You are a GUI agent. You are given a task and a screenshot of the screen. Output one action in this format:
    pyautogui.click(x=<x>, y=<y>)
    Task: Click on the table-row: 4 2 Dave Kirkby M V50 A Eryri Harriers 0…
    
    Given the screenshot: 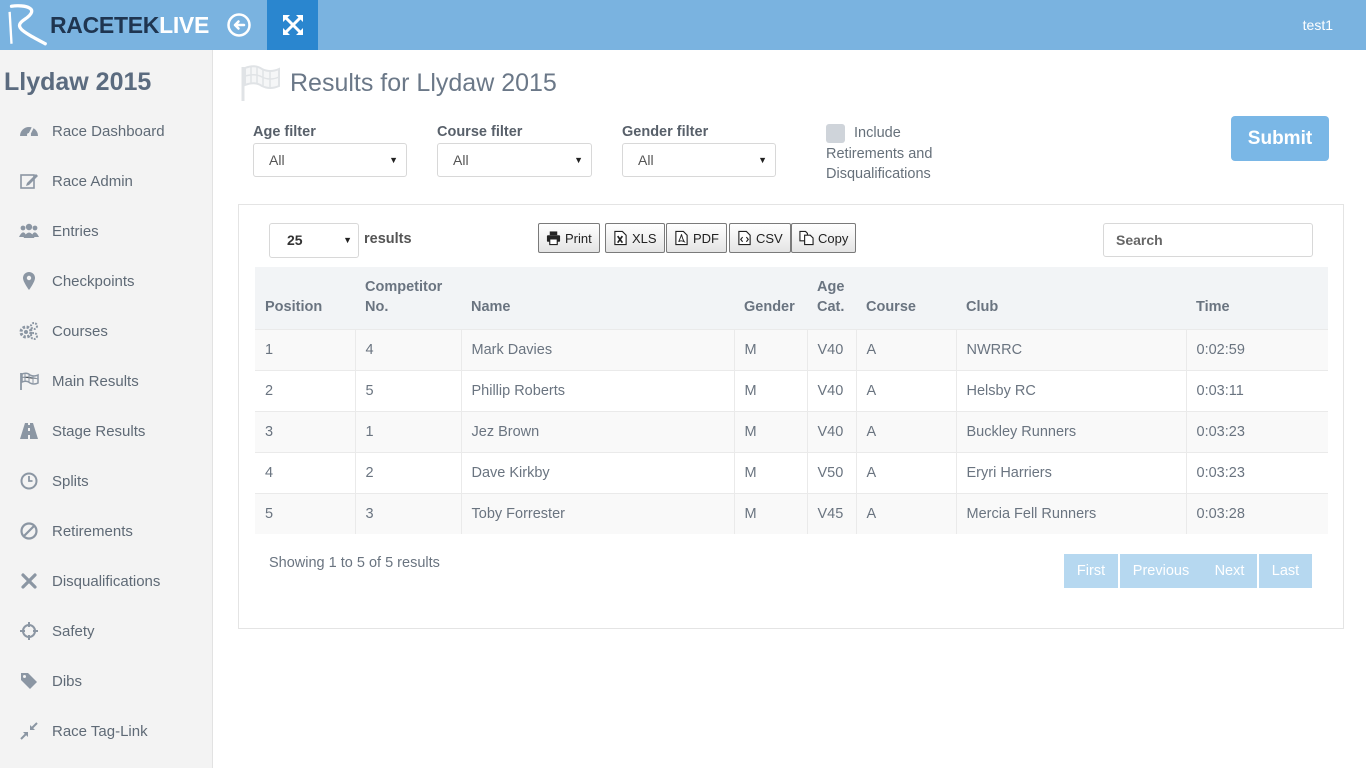 What is the action you would take?
    pyautogui.click(x=791, y=472)
    